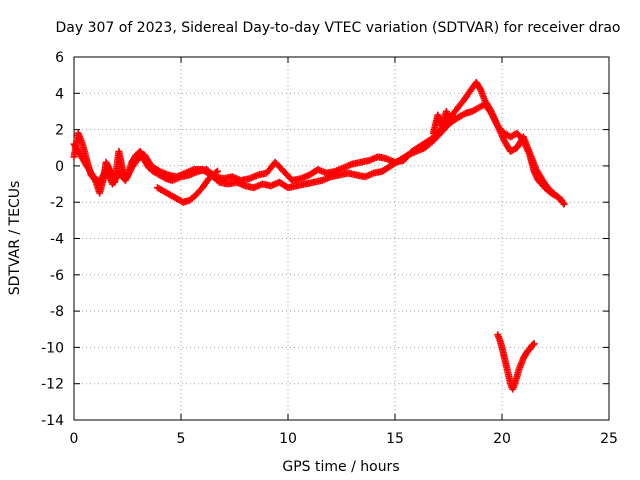 Image resolution: width=640 pixels, height=480 pixels. Describe the element at coordinates (288, 439) in the screenshot. I see `x-tick-label: 10` at that location.